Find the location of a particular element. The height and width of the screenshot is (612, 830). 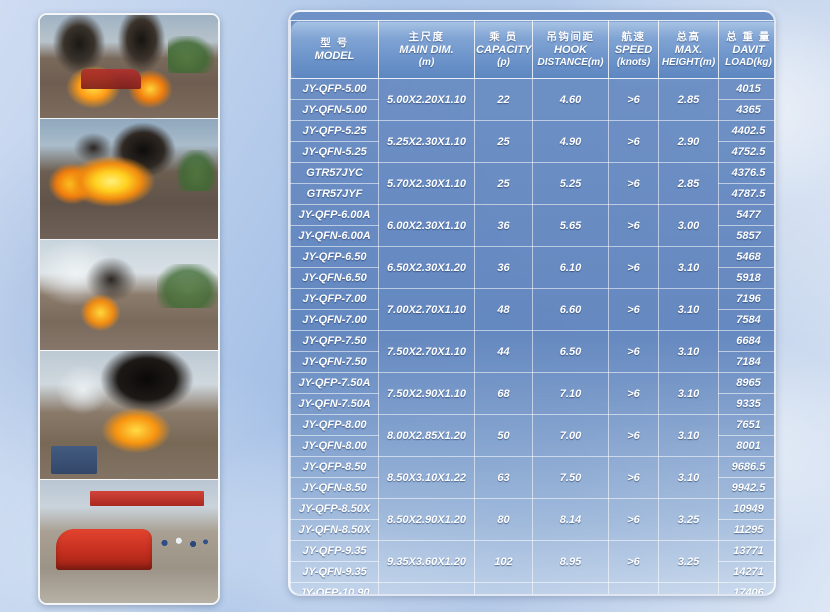

cell-model: GTR57JYC is located at coordinates (334, 173).